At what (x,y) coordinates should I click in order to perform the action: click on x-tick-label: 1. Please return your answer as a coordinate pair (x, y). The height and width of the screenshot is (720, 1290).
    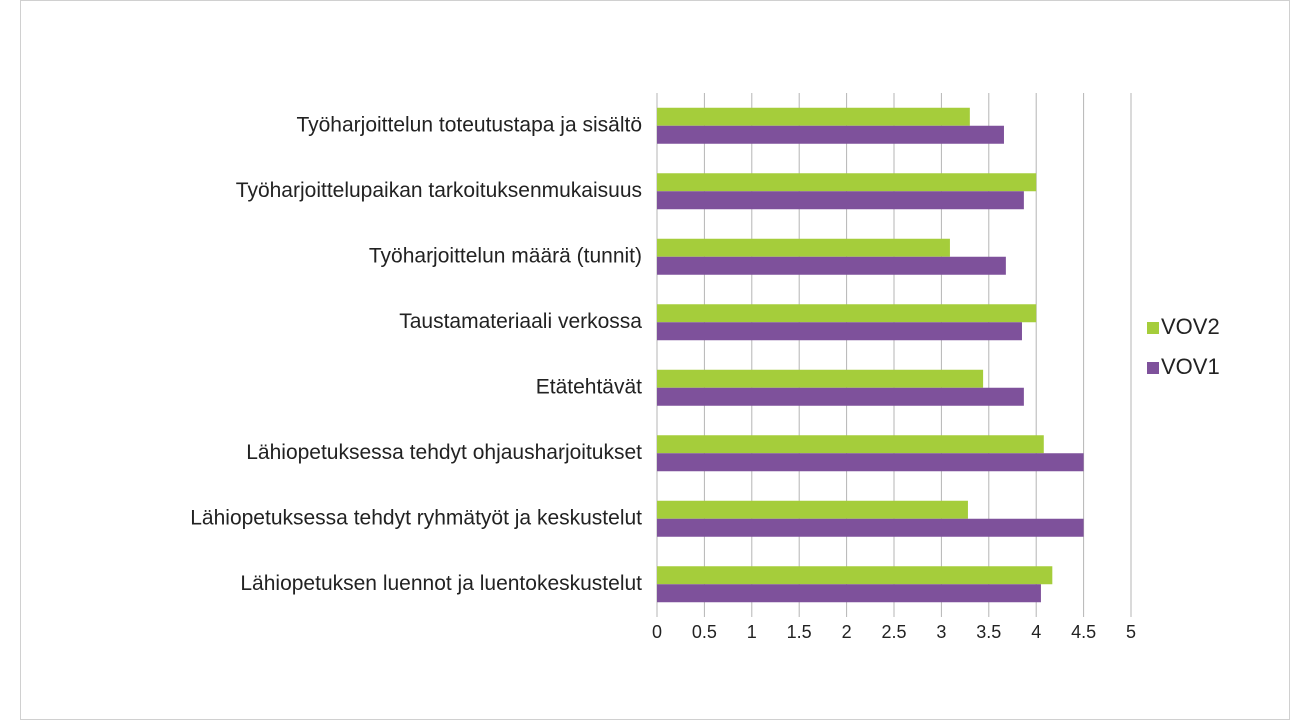
    Looking at the image, I should click on (752, 632).